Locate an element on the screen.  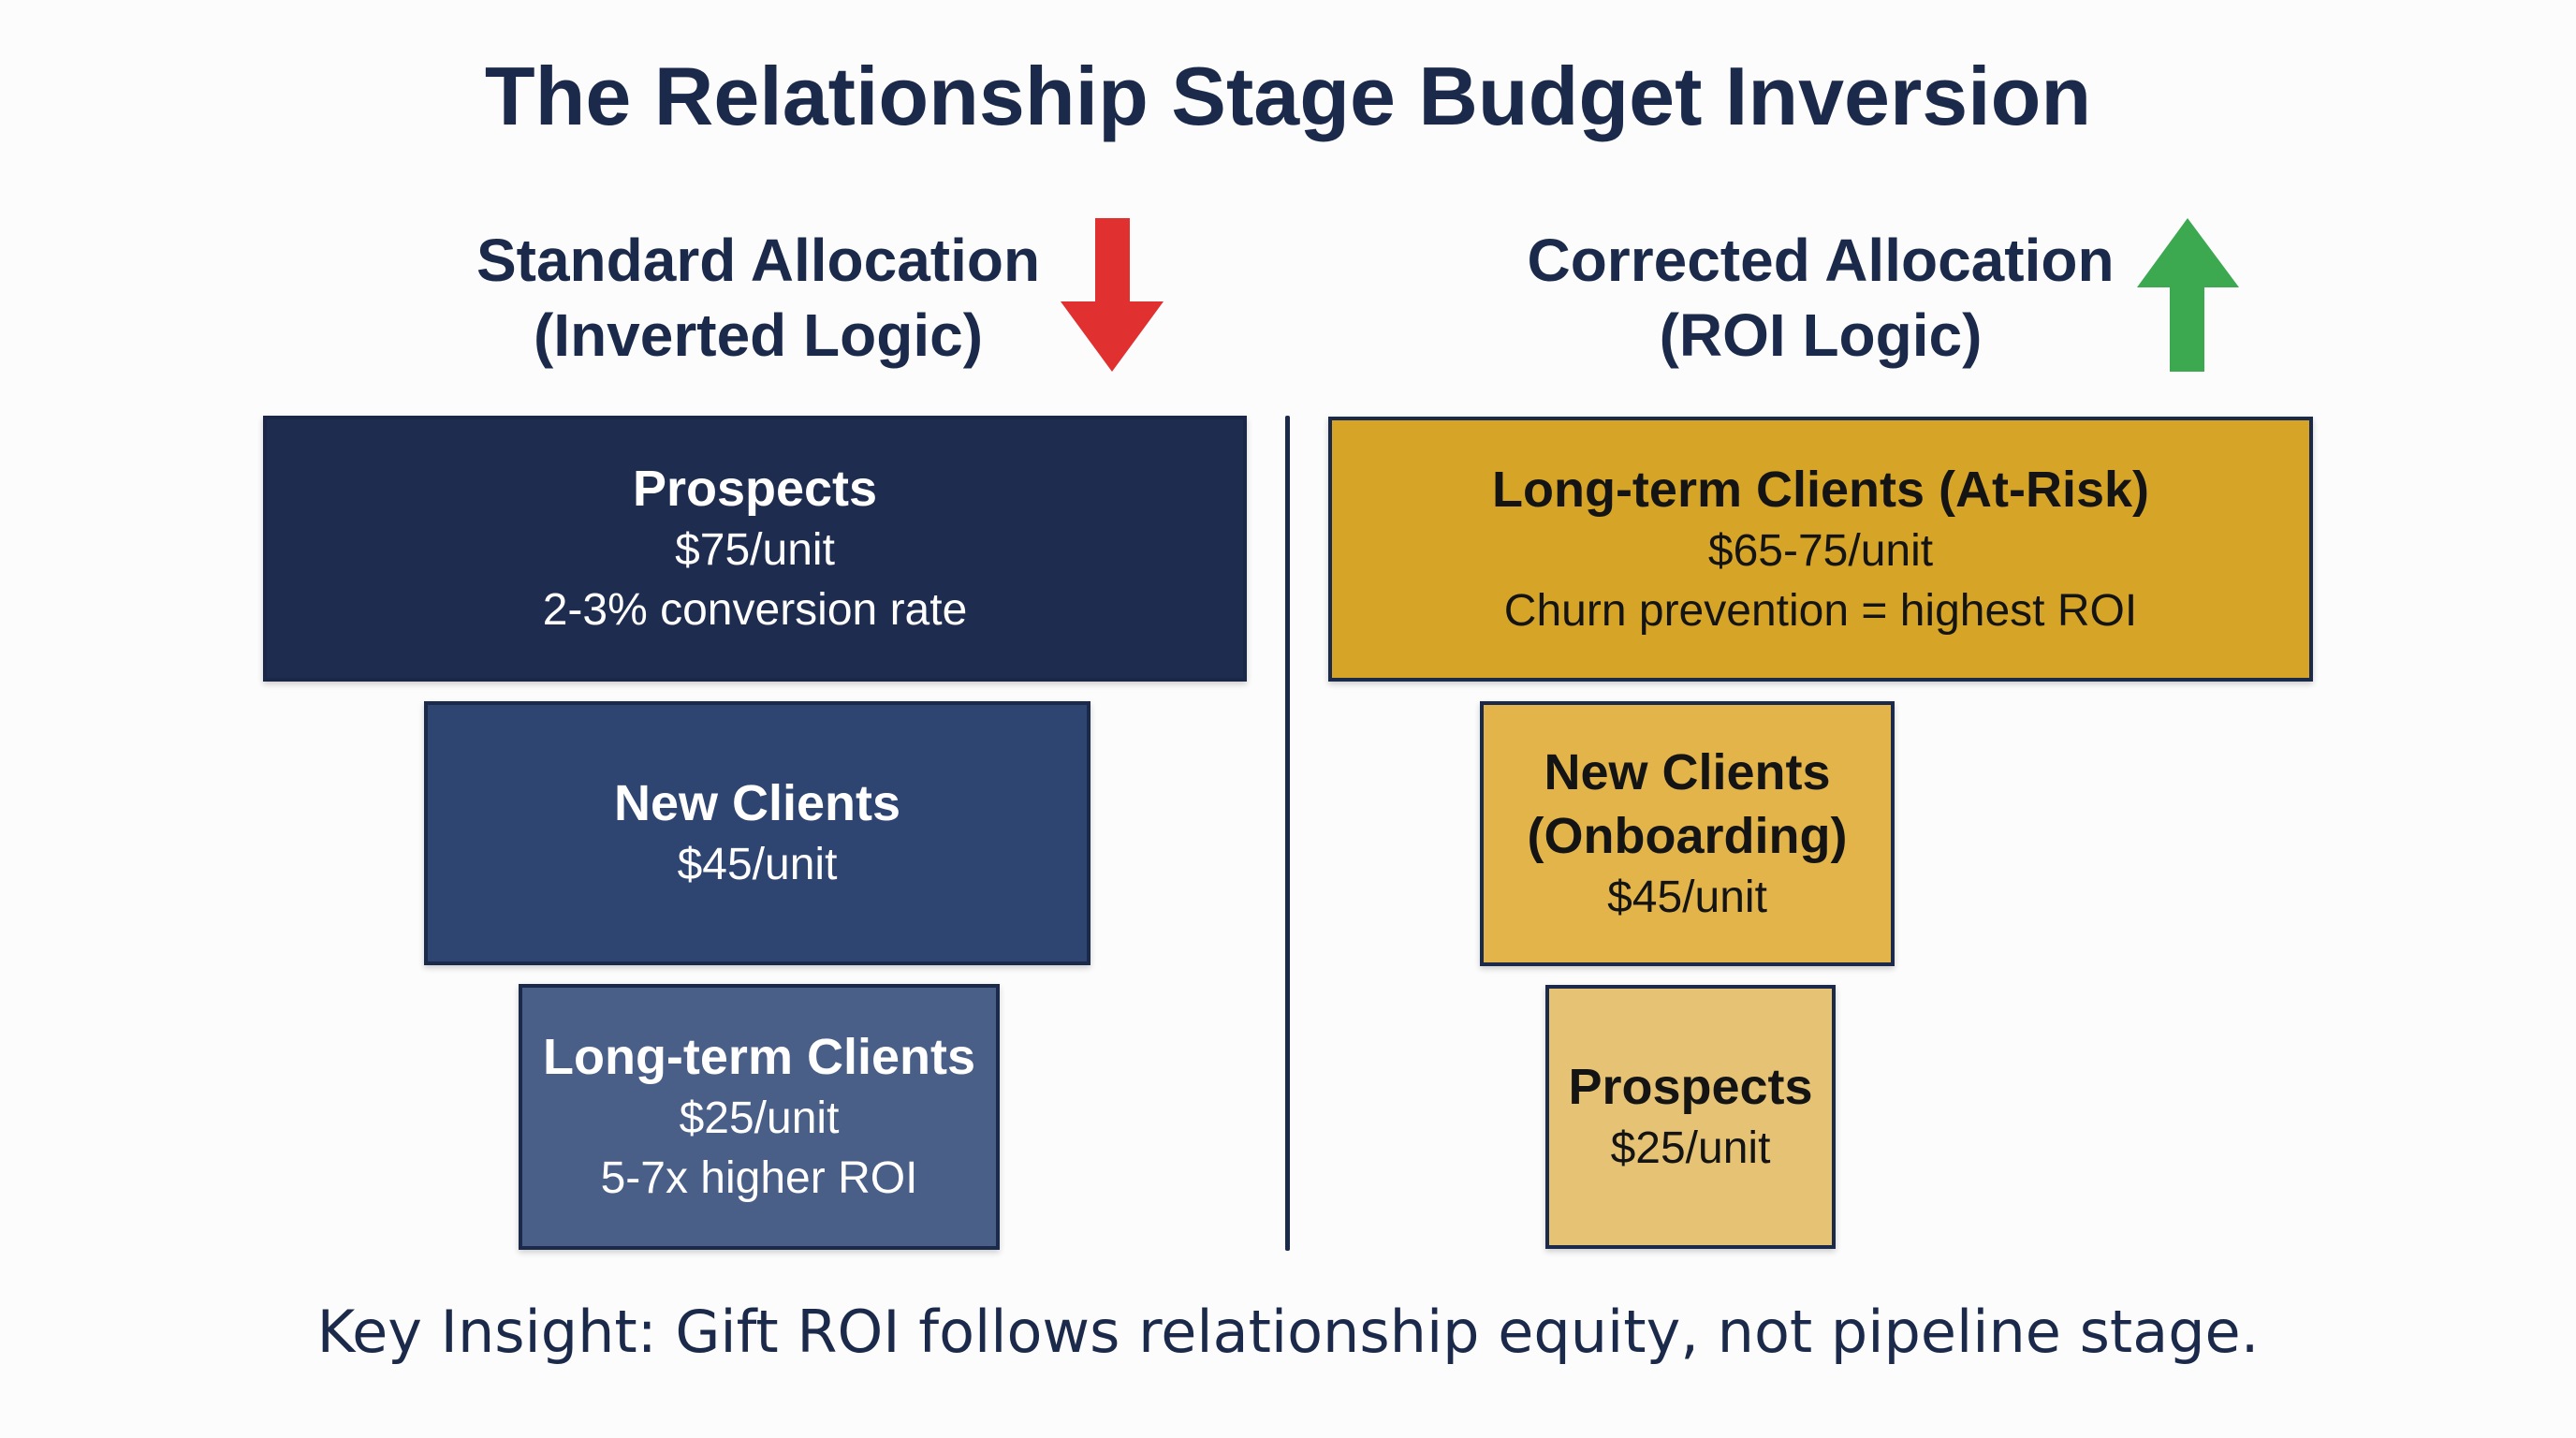
left-box-new-clients: New Clients $45/unit is located at coordinates (757, 833).